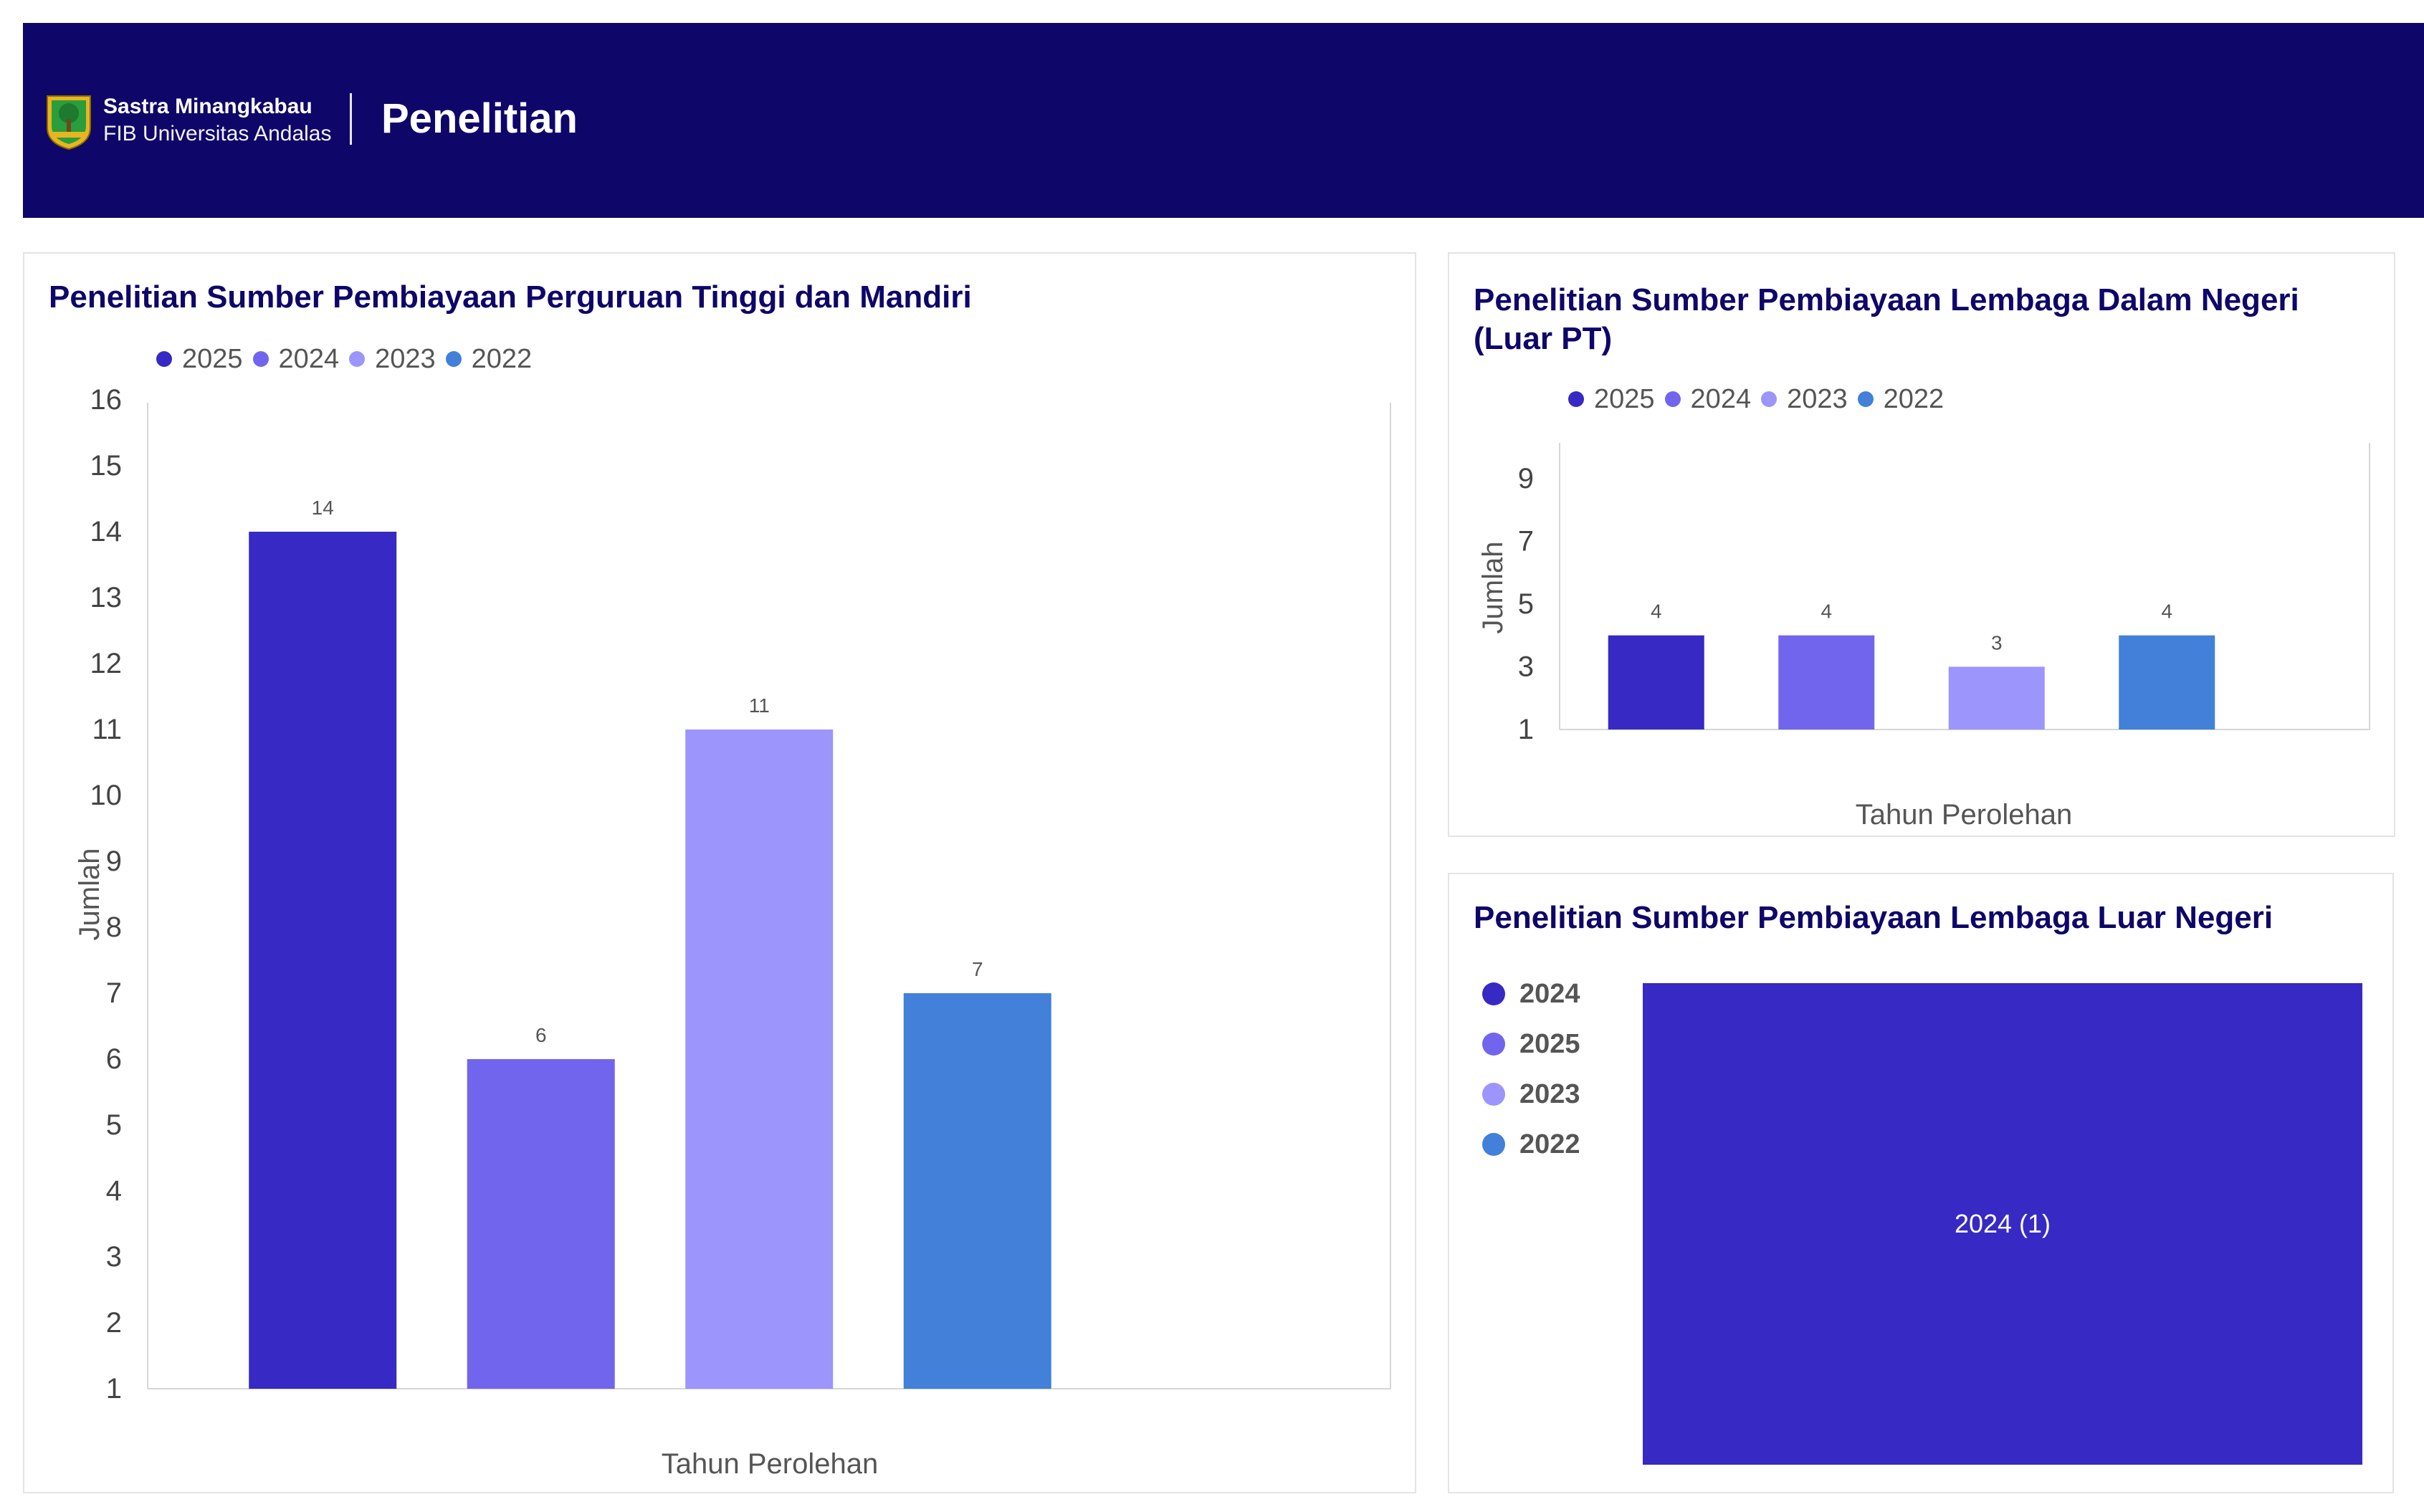 The height and width of the screenshot is (1512, 2424). What do you see at coordinates (1997, 642) in the screenshot?
I see `bar-value-label: 3` at bounding box center [1997, 642].